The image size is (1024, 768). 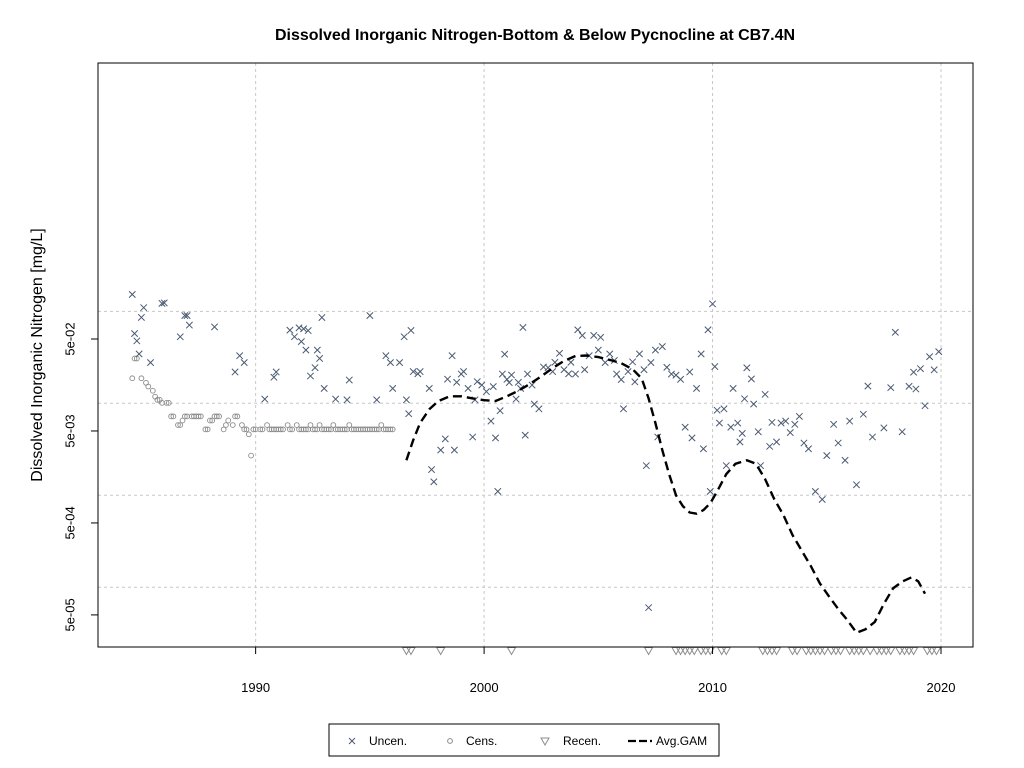 What do you see at coordinates (545, 742) in the screenshot?
I see `legend-swatch` at bounding box center [545, 742].